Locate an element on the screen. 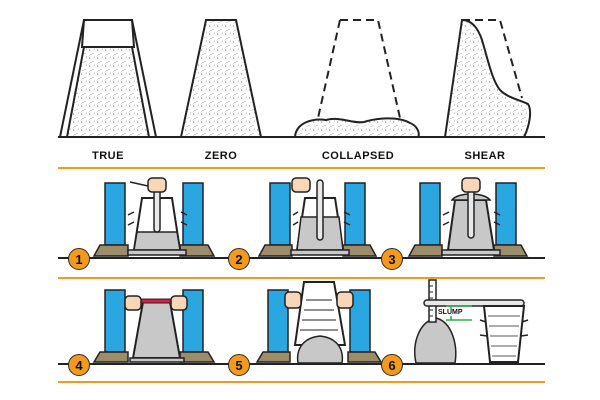  label-true: TRUE is located at coordinates (108, 156).